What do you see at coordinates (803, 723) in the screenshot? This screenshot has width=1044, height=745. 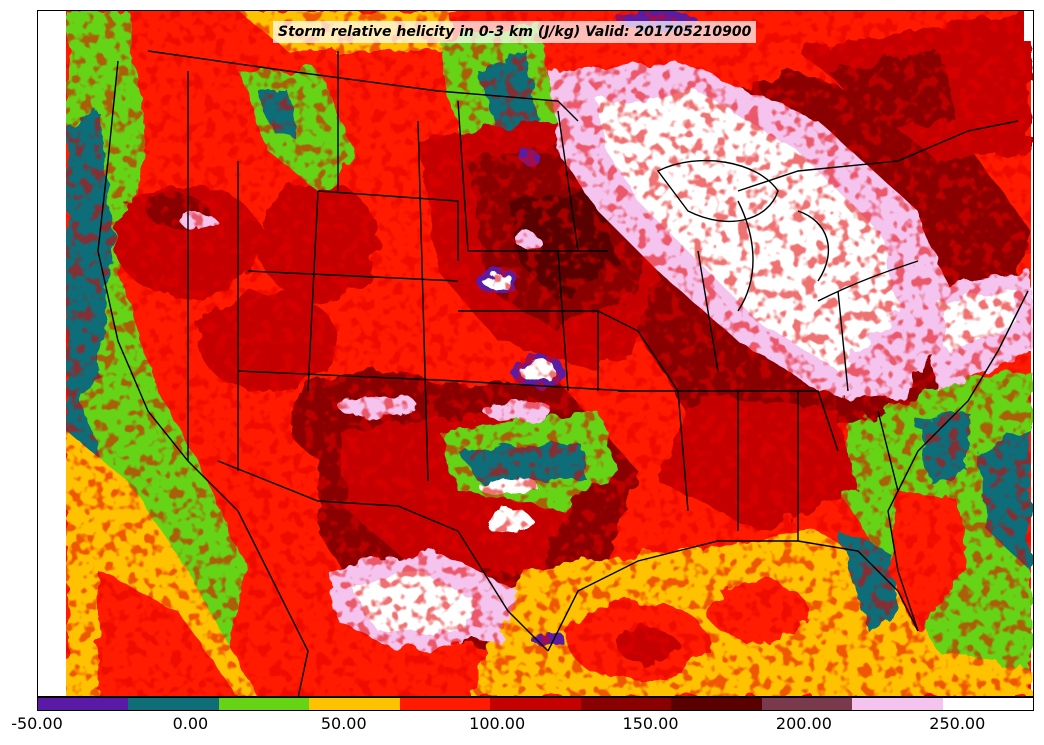 I see `colorbar-tick-label: 200.00` at bounding box center [803, 723].